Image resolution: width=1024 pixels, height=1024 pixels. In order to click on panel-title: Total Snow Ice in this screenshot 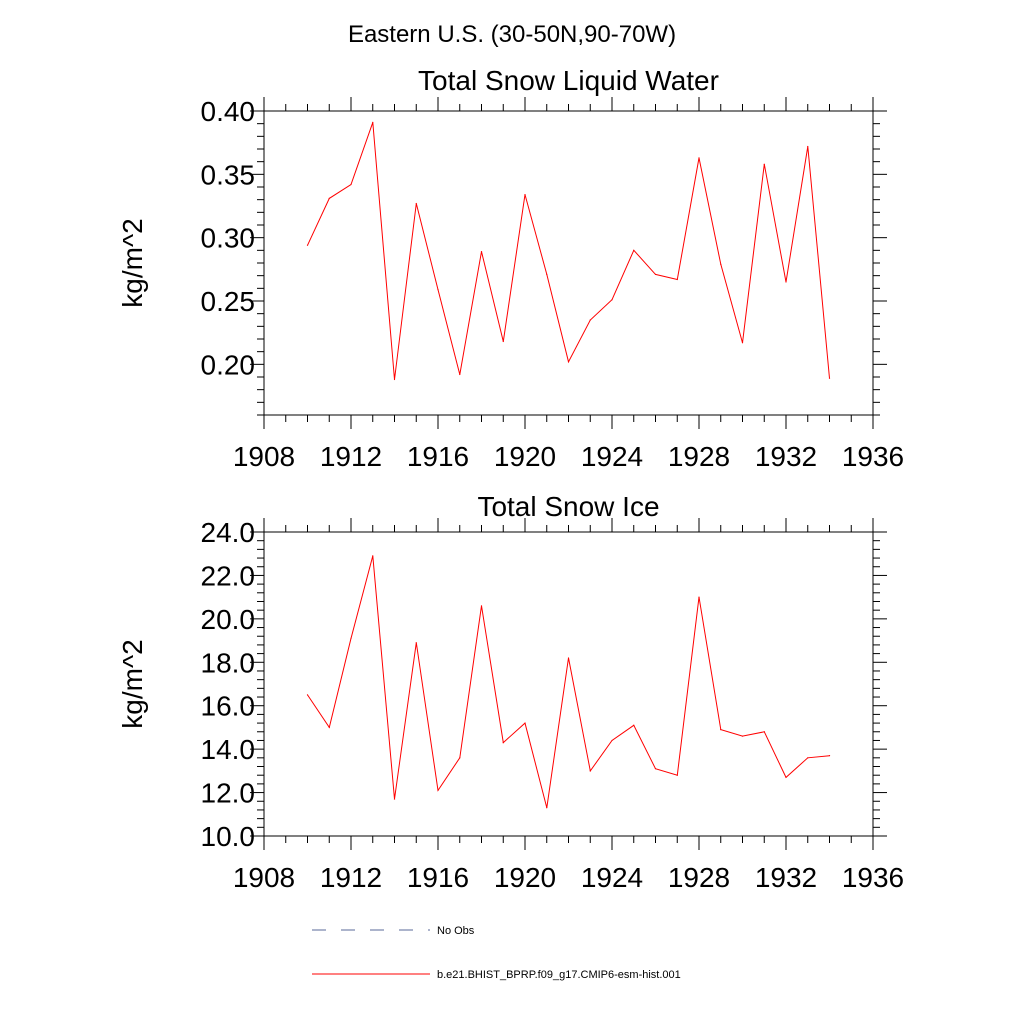, I will do `click(568, 506)`.